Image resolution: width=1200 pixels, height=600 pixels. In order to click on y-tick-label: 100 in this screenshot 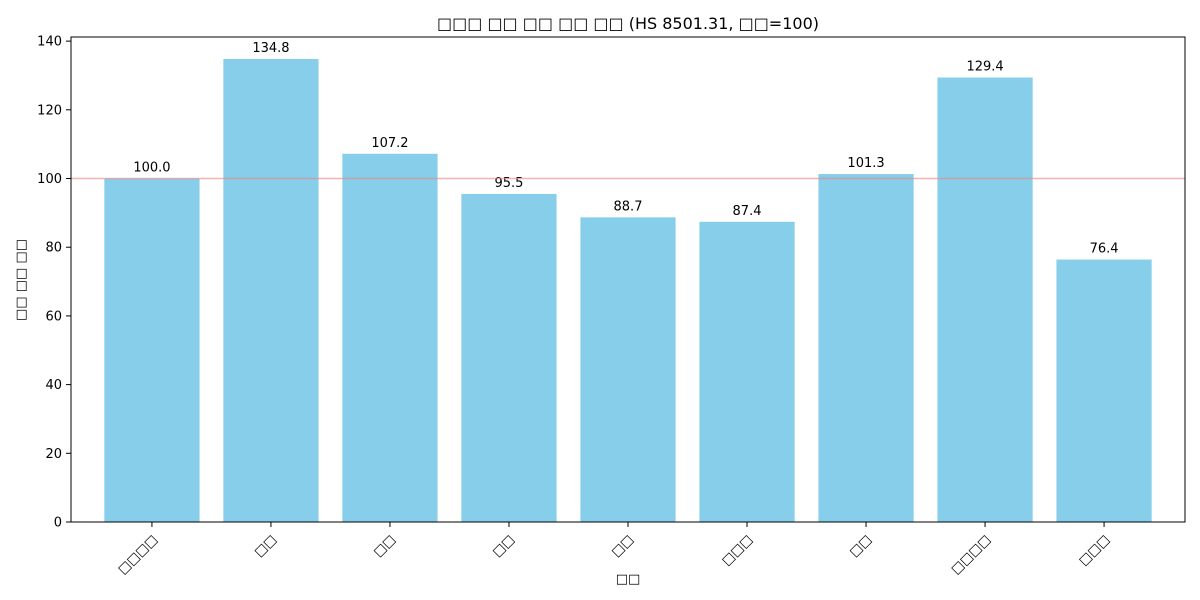, I will do `click(49, 179)`.